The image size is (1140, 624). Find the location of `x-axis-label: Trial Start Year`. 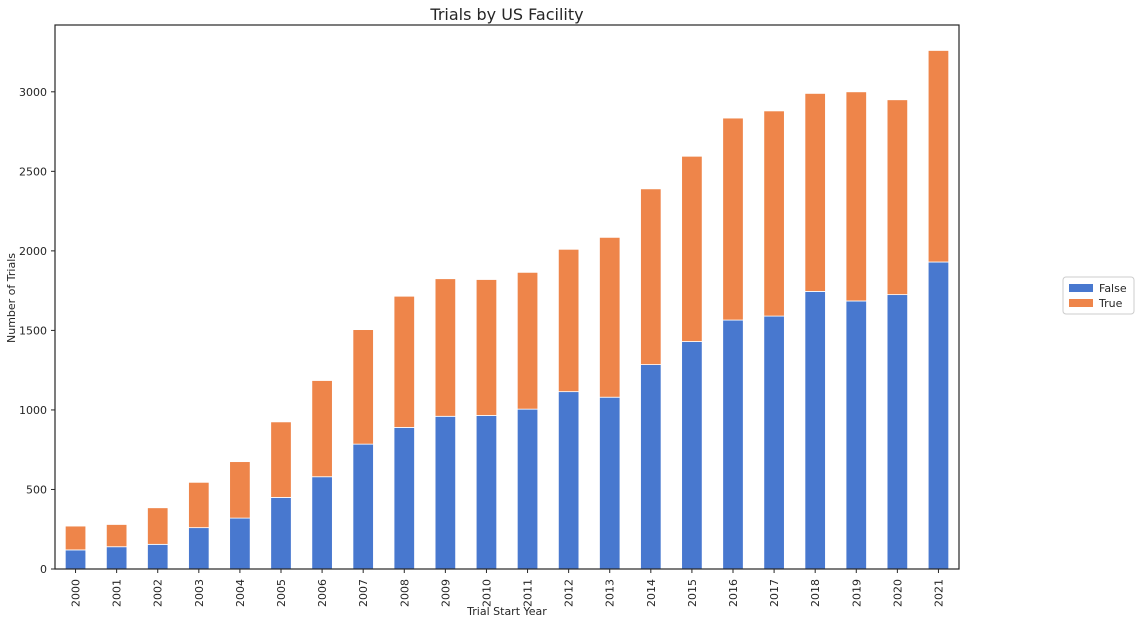

x-axis-label: Trial Start Year is located at coordinates (506, 611).